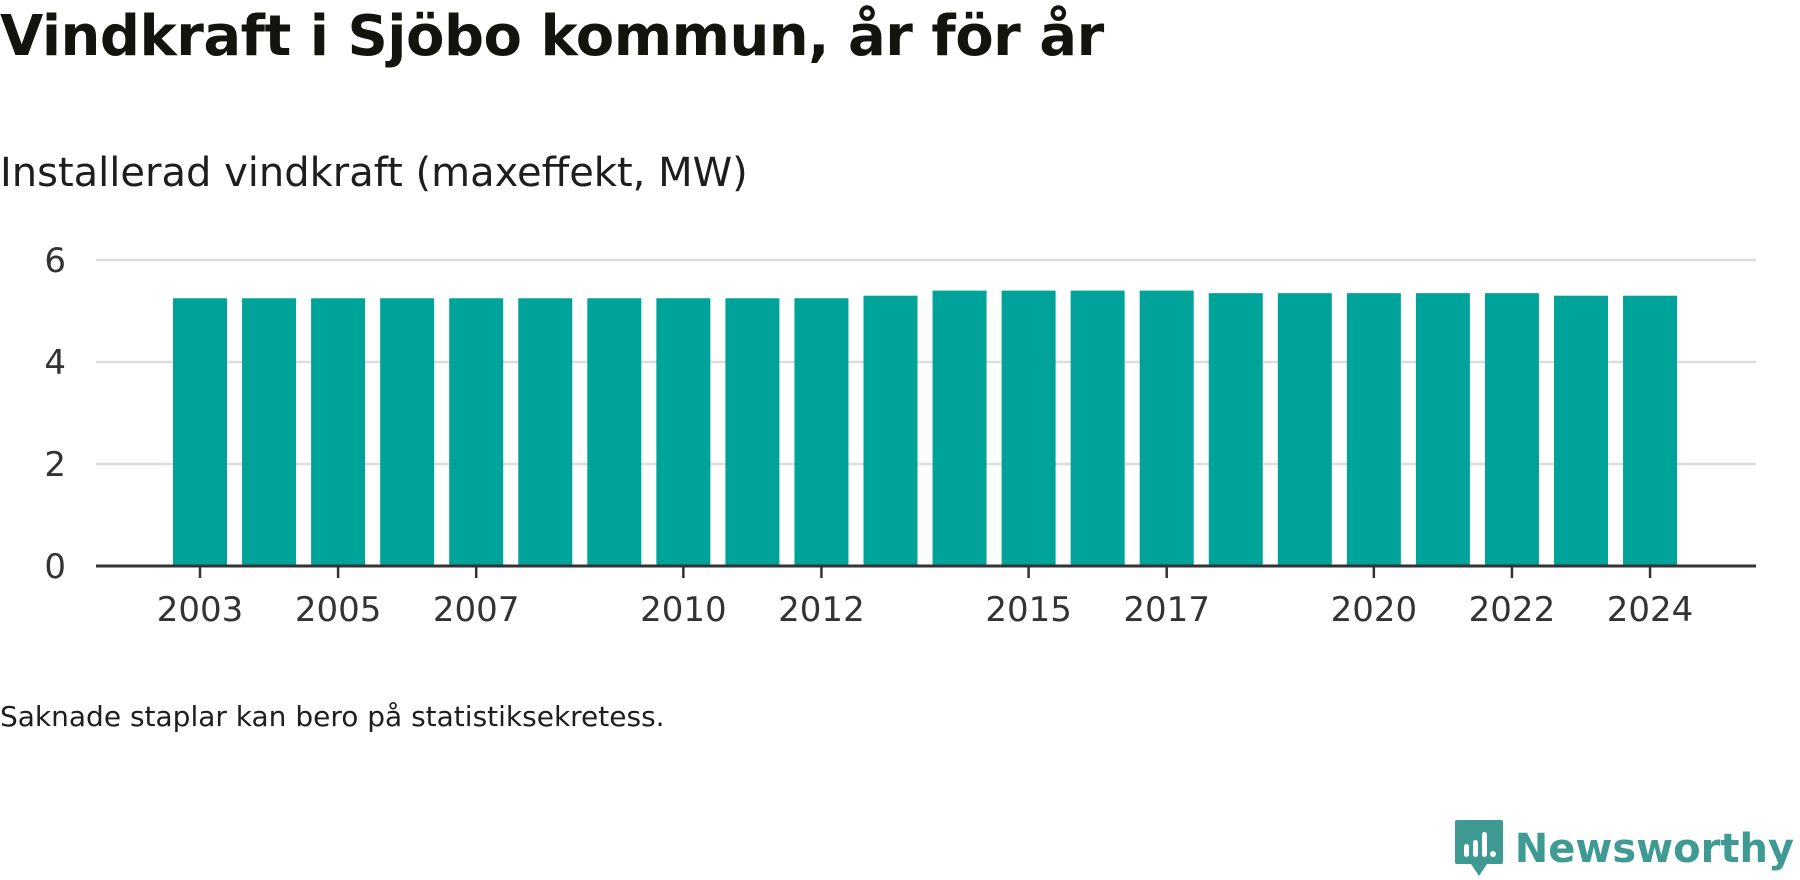 The width and height of the screenshot is (1800, 880). Describe the element at coordinates (1478, 848) in the screenshot. I see `newsworthy-logo-icon` at that location.